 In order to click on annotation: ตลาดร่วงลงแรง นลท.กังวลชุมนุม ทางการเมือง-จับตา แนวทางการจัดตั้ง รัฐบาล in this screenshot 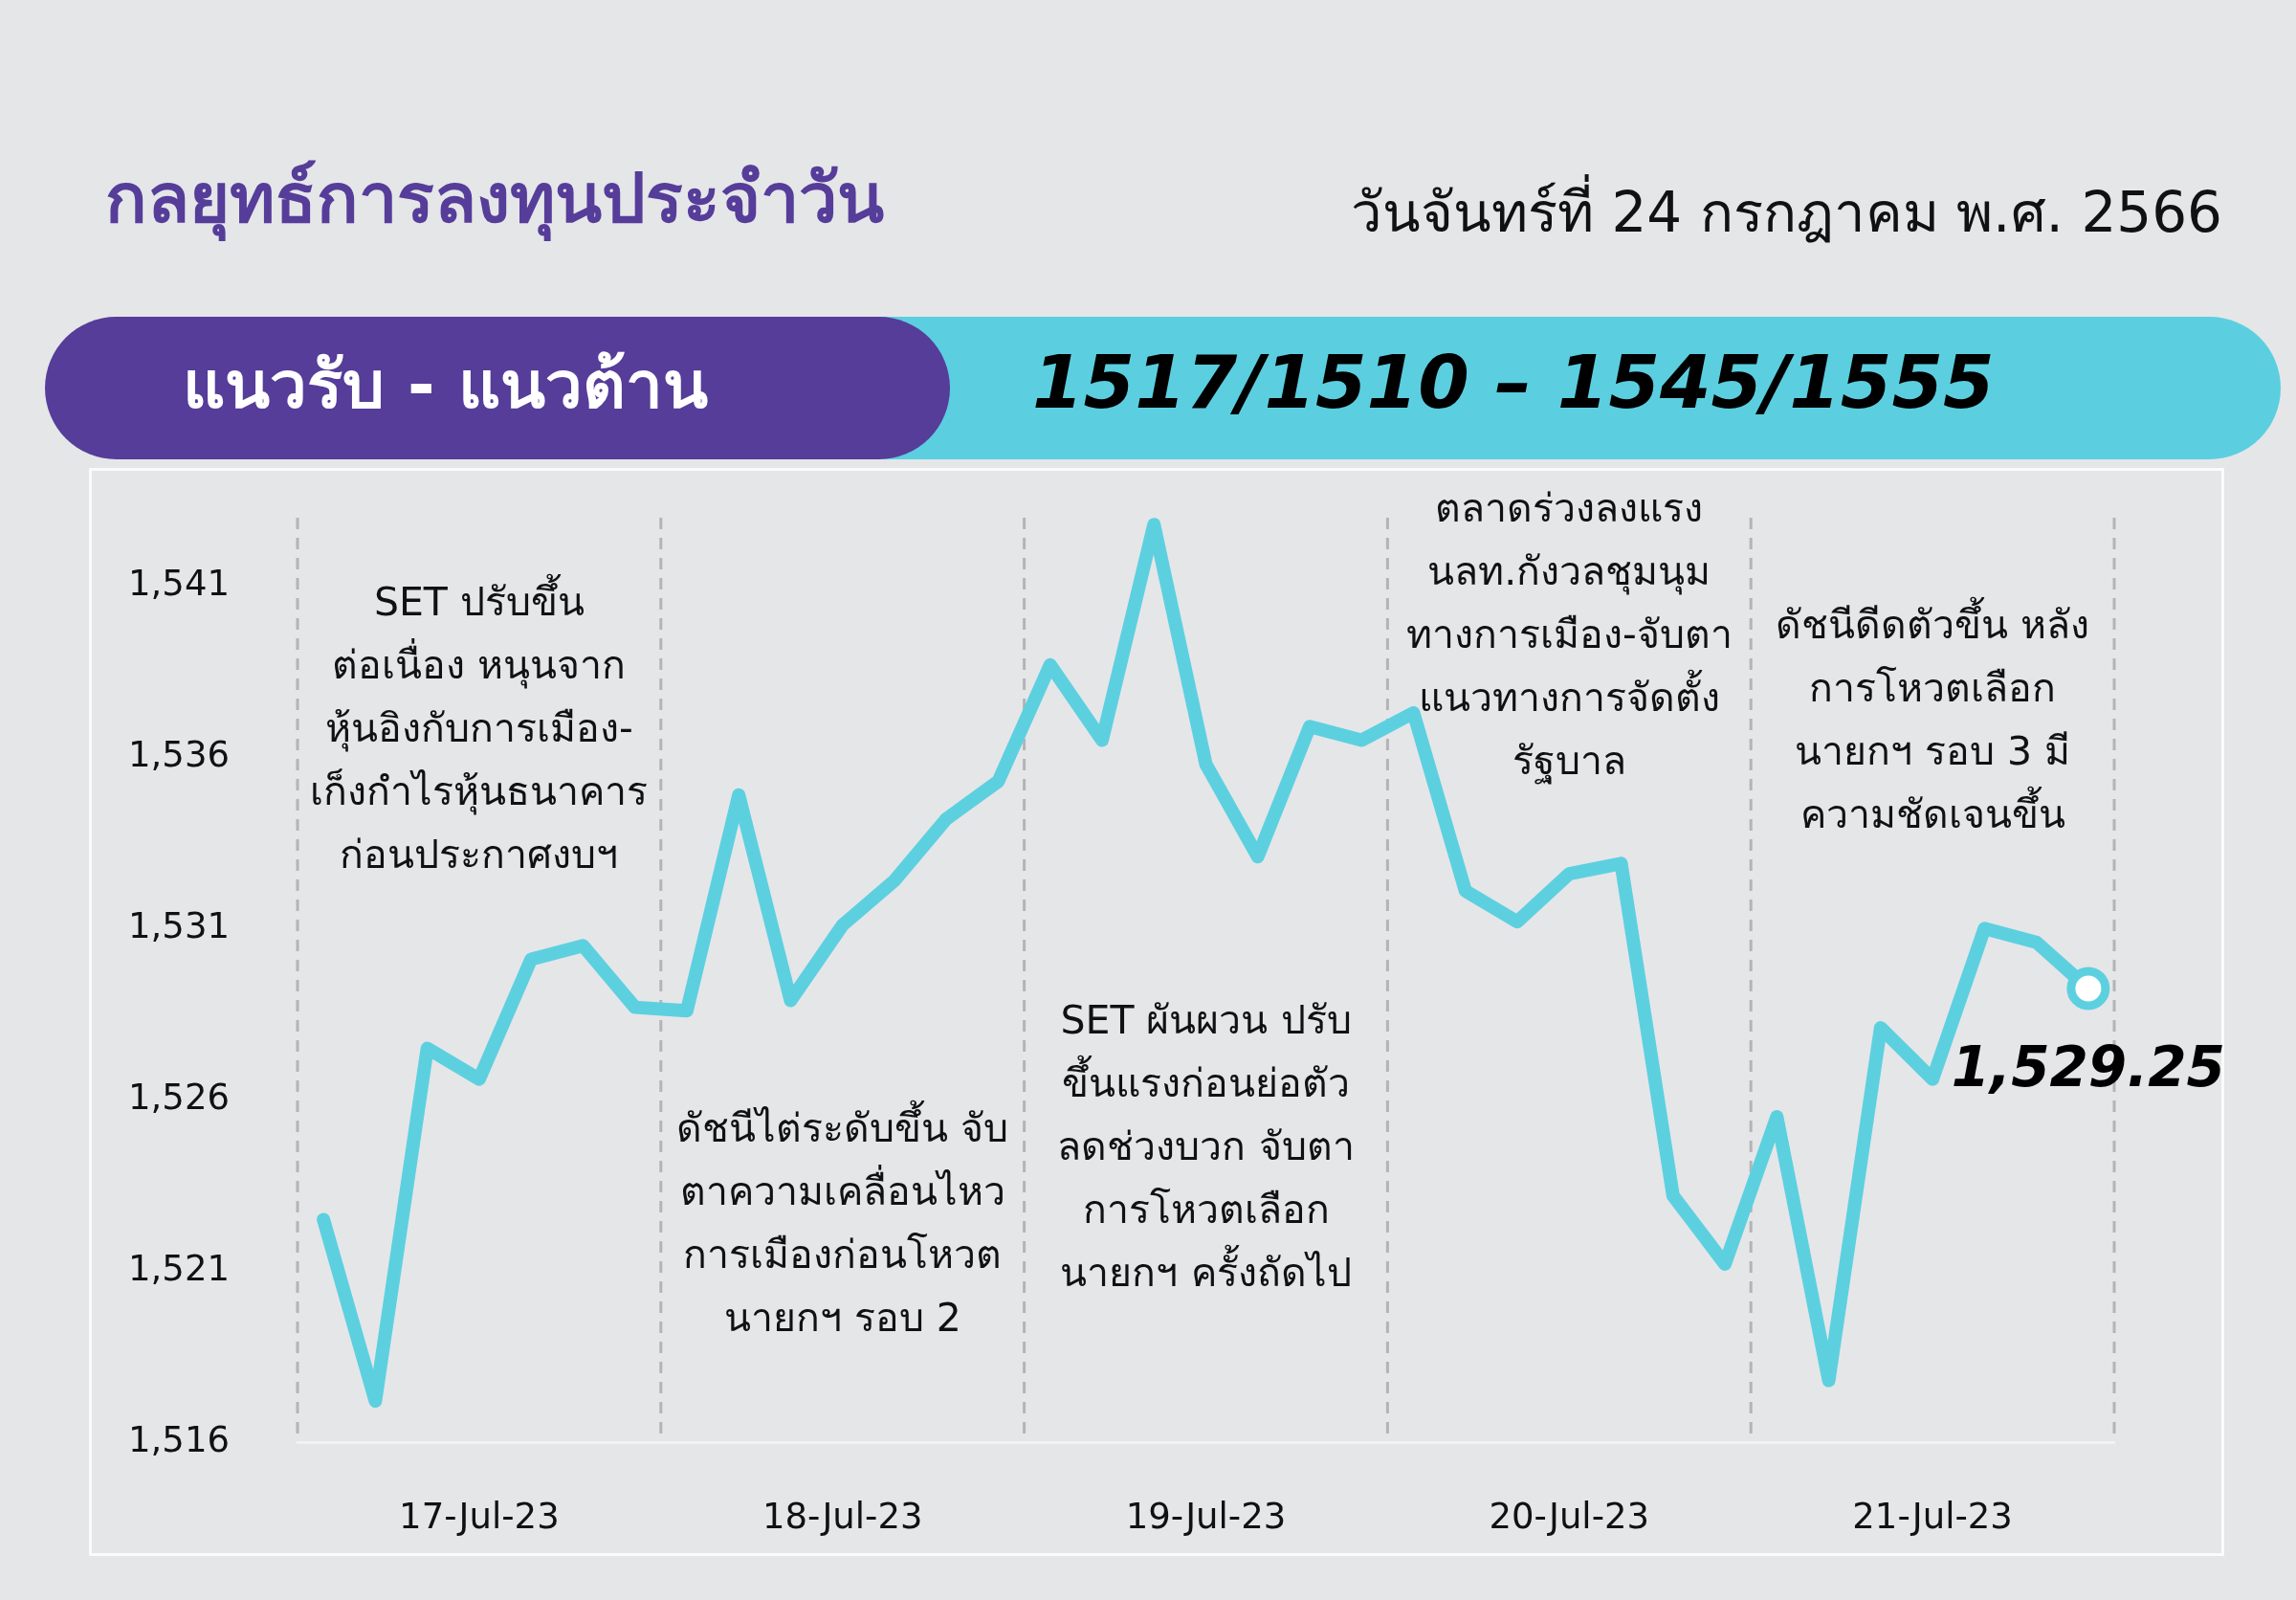, I will do `click(1569, 634)`.